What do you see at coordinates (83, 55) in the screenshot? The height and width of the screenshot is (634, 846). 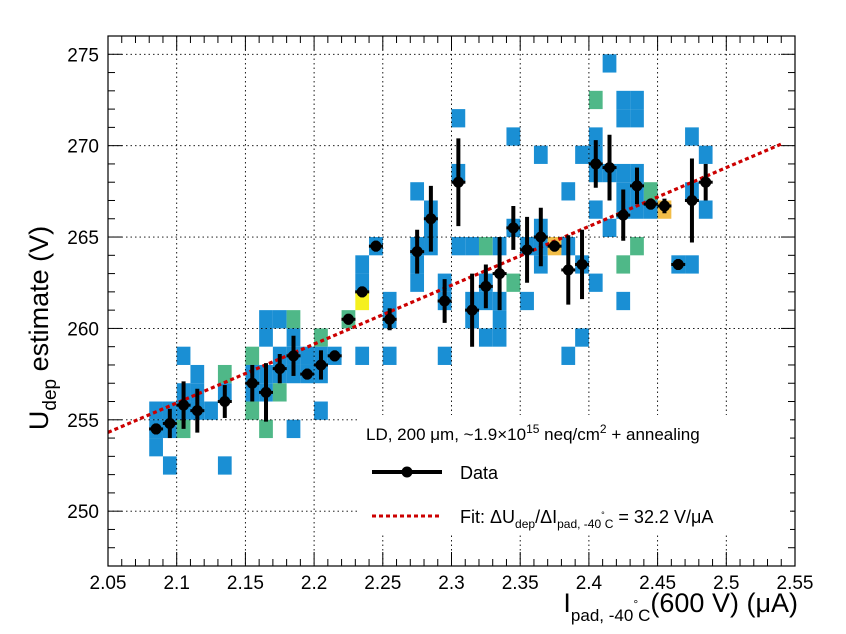 I see `y-tick-label: 275` at bounding box center [83, 55].